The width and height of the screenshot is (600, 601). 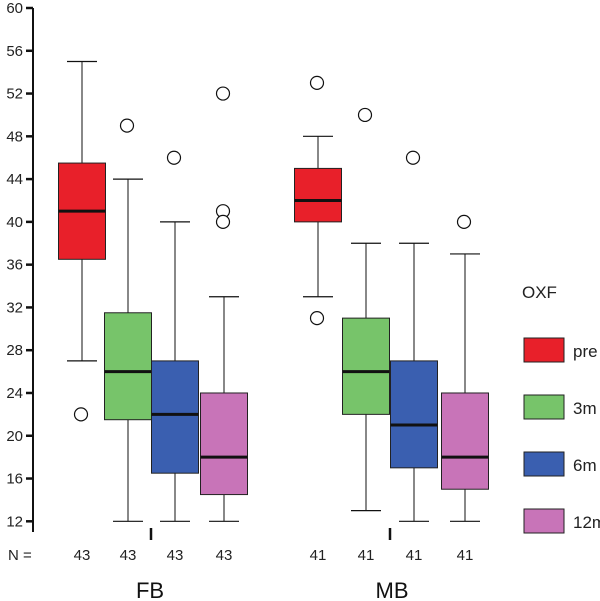 What do you see at coordinates (14, 479) in the screenshot?
I see `y-tick-label: 16` at bounding box center [14, 479].